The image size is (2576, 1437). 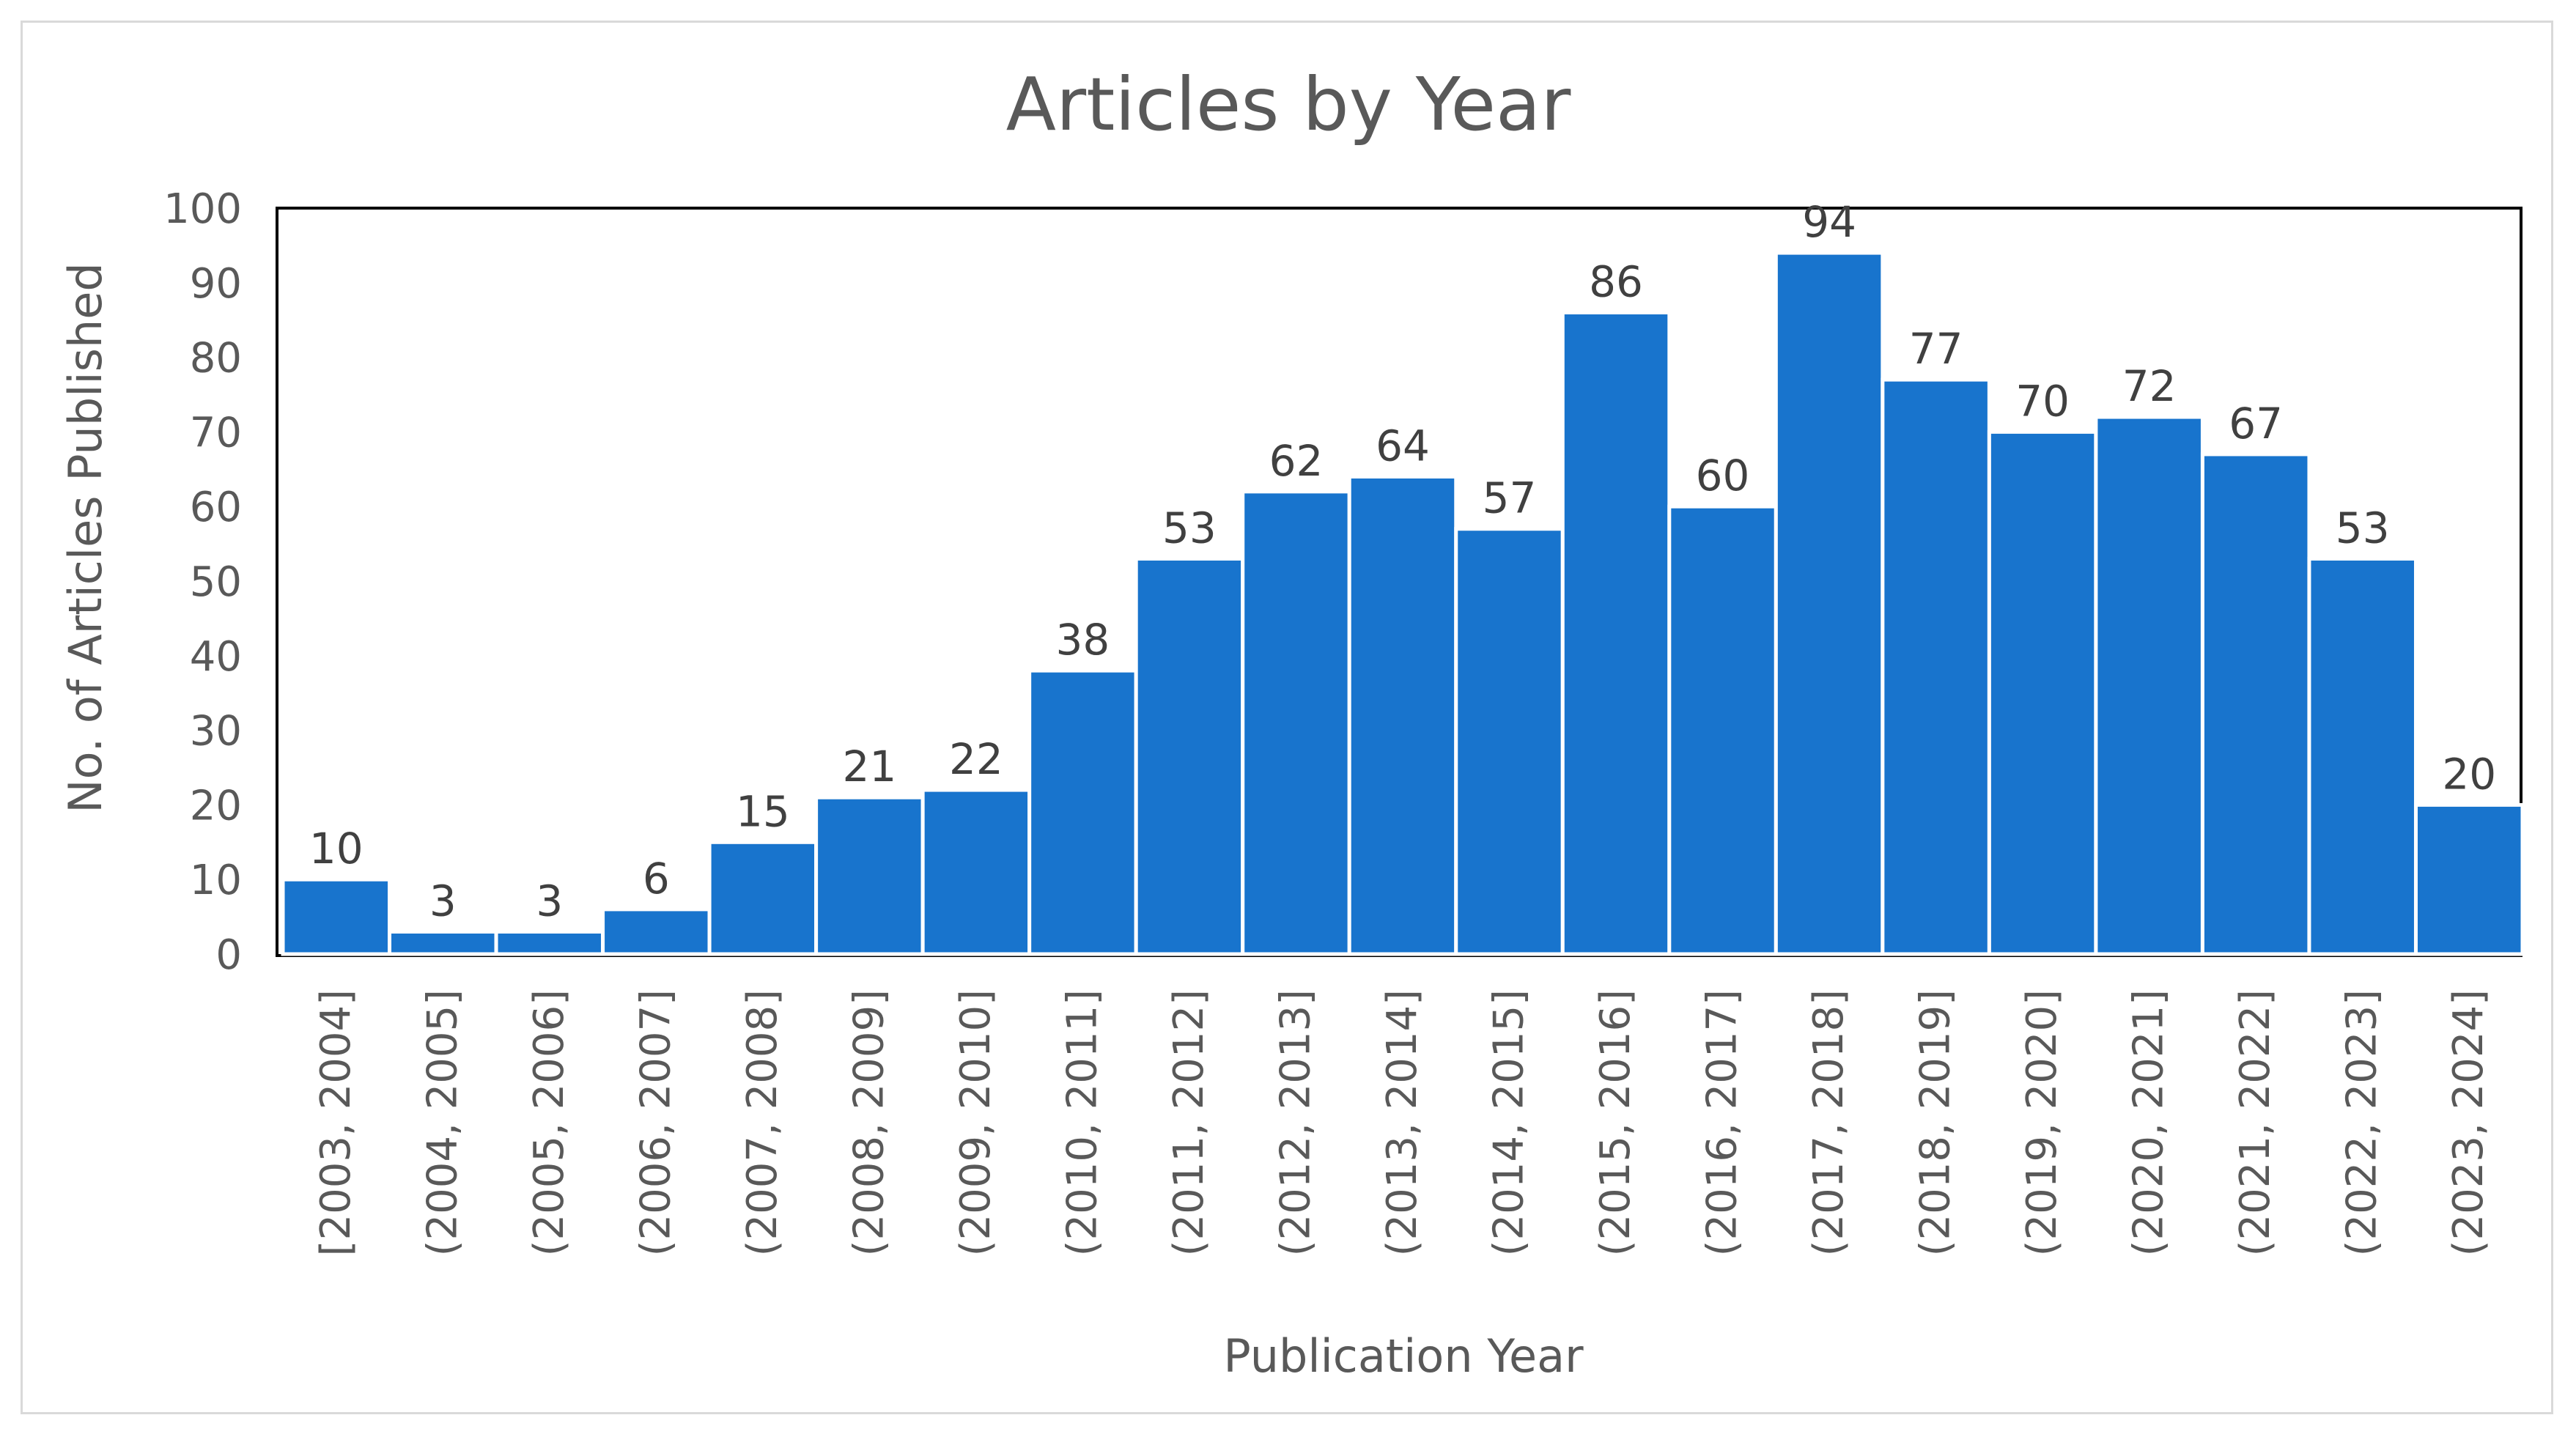 I want to click on y-tick-label: 20, so click(x=216, y=806).